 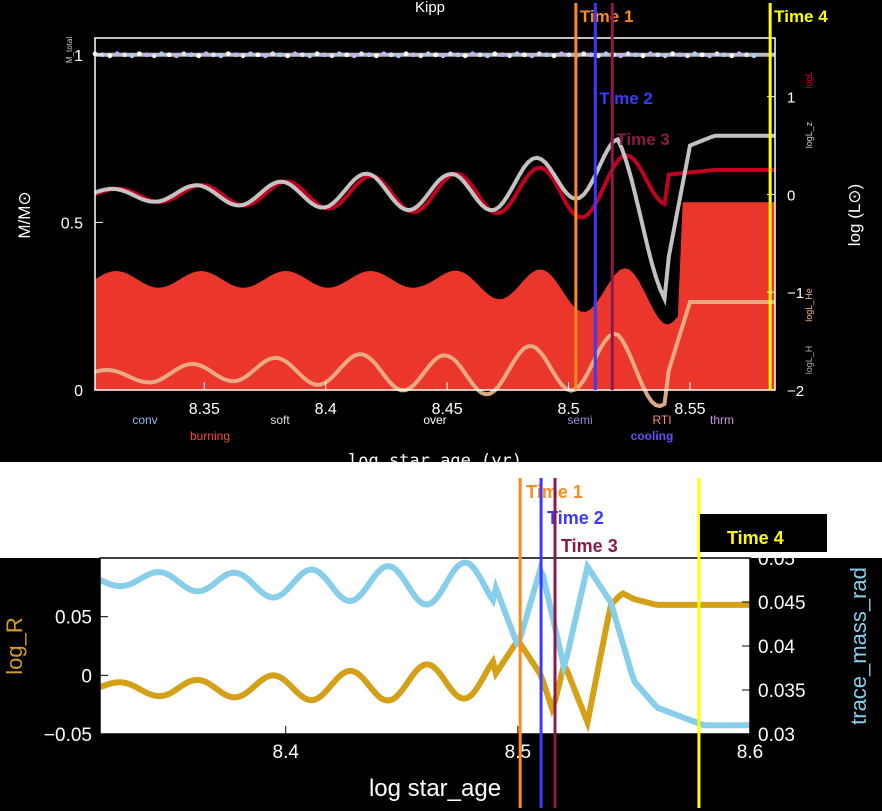 What do you see at coordinates (78, 391) in the screenshot?
I see `kipp-y-tick-label: 0` at bounding box center [78, 391].